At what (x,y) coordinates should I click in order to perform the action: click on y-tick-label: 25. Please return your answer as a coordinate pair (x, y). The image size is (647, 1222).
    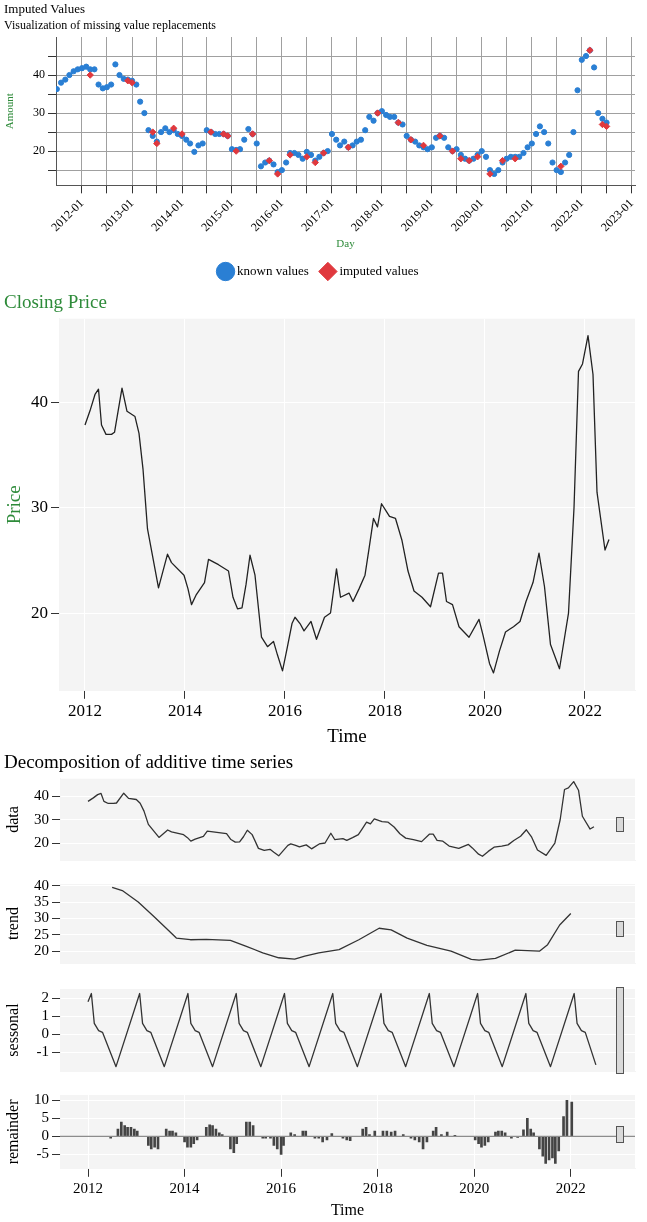
    Looking at the image, I should click on (41, 933).